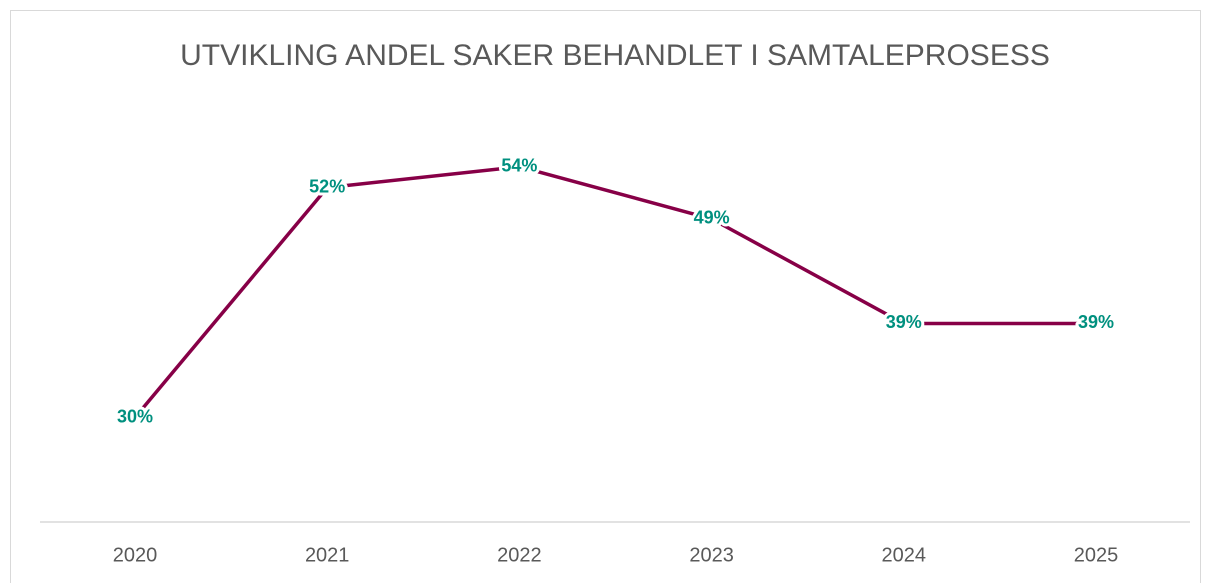 The height and width of the screenshot is (583, 1210). Describe the element at coordinates (519, 165) in the screenshot. I see `data-label: 54%` at that location.